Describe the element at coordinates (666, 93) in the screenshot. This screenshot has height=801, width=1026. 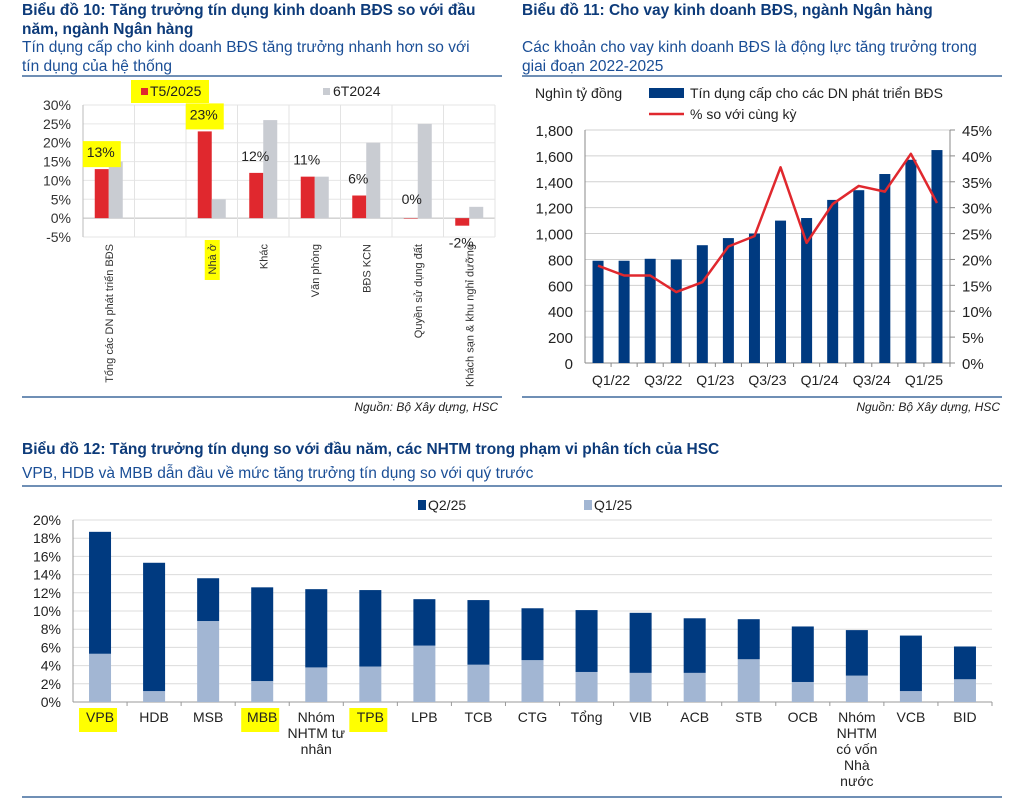
I see `chart11-legend-swatch-bar` at that location.